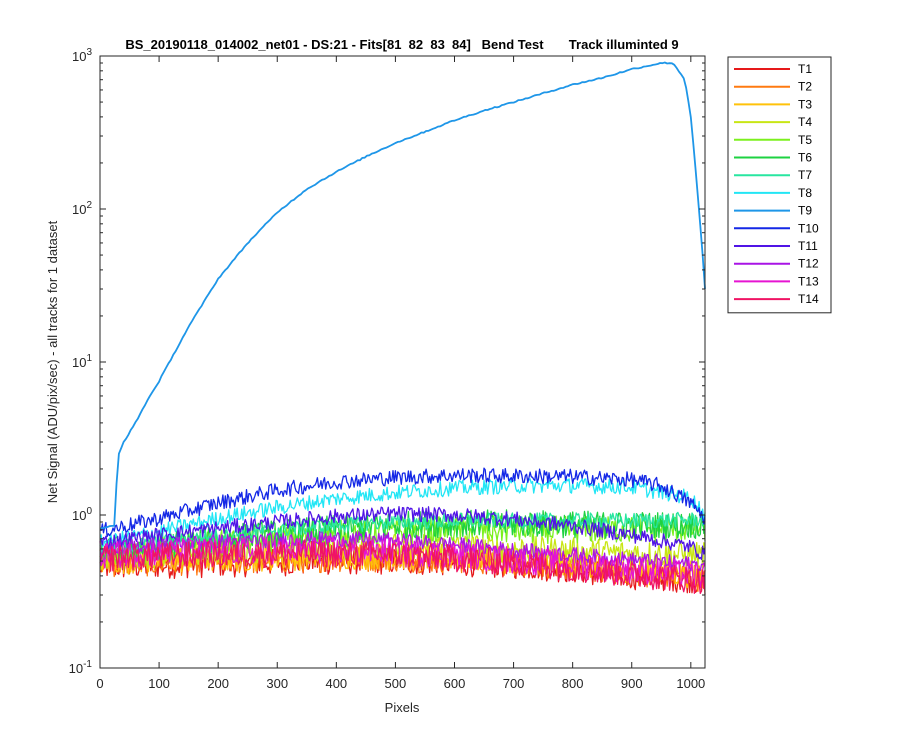 The height and width of the screenshot is (750, 900). What do you see at coordinates (81, 667) in the screenshot?
I see `y-tick-label: 10⁻¹` at bounding box center [81, 667].